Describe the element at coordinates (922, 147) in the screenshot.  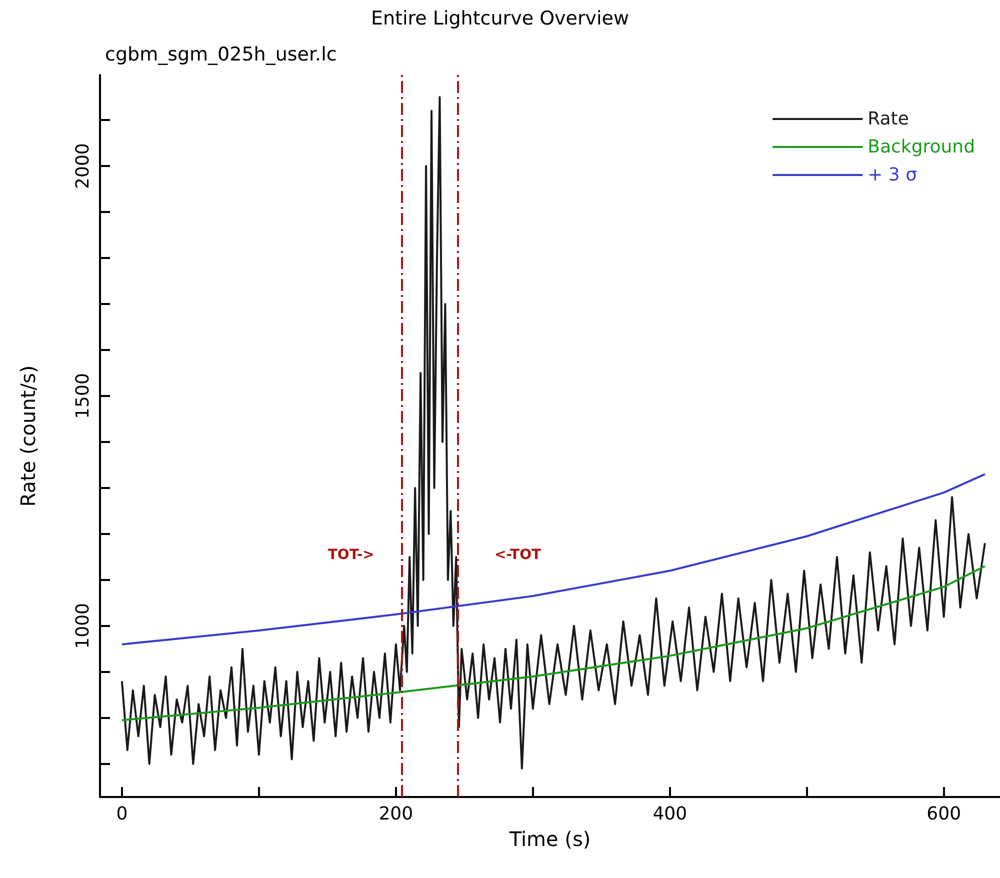
I see `legend-label: Background` at that location.